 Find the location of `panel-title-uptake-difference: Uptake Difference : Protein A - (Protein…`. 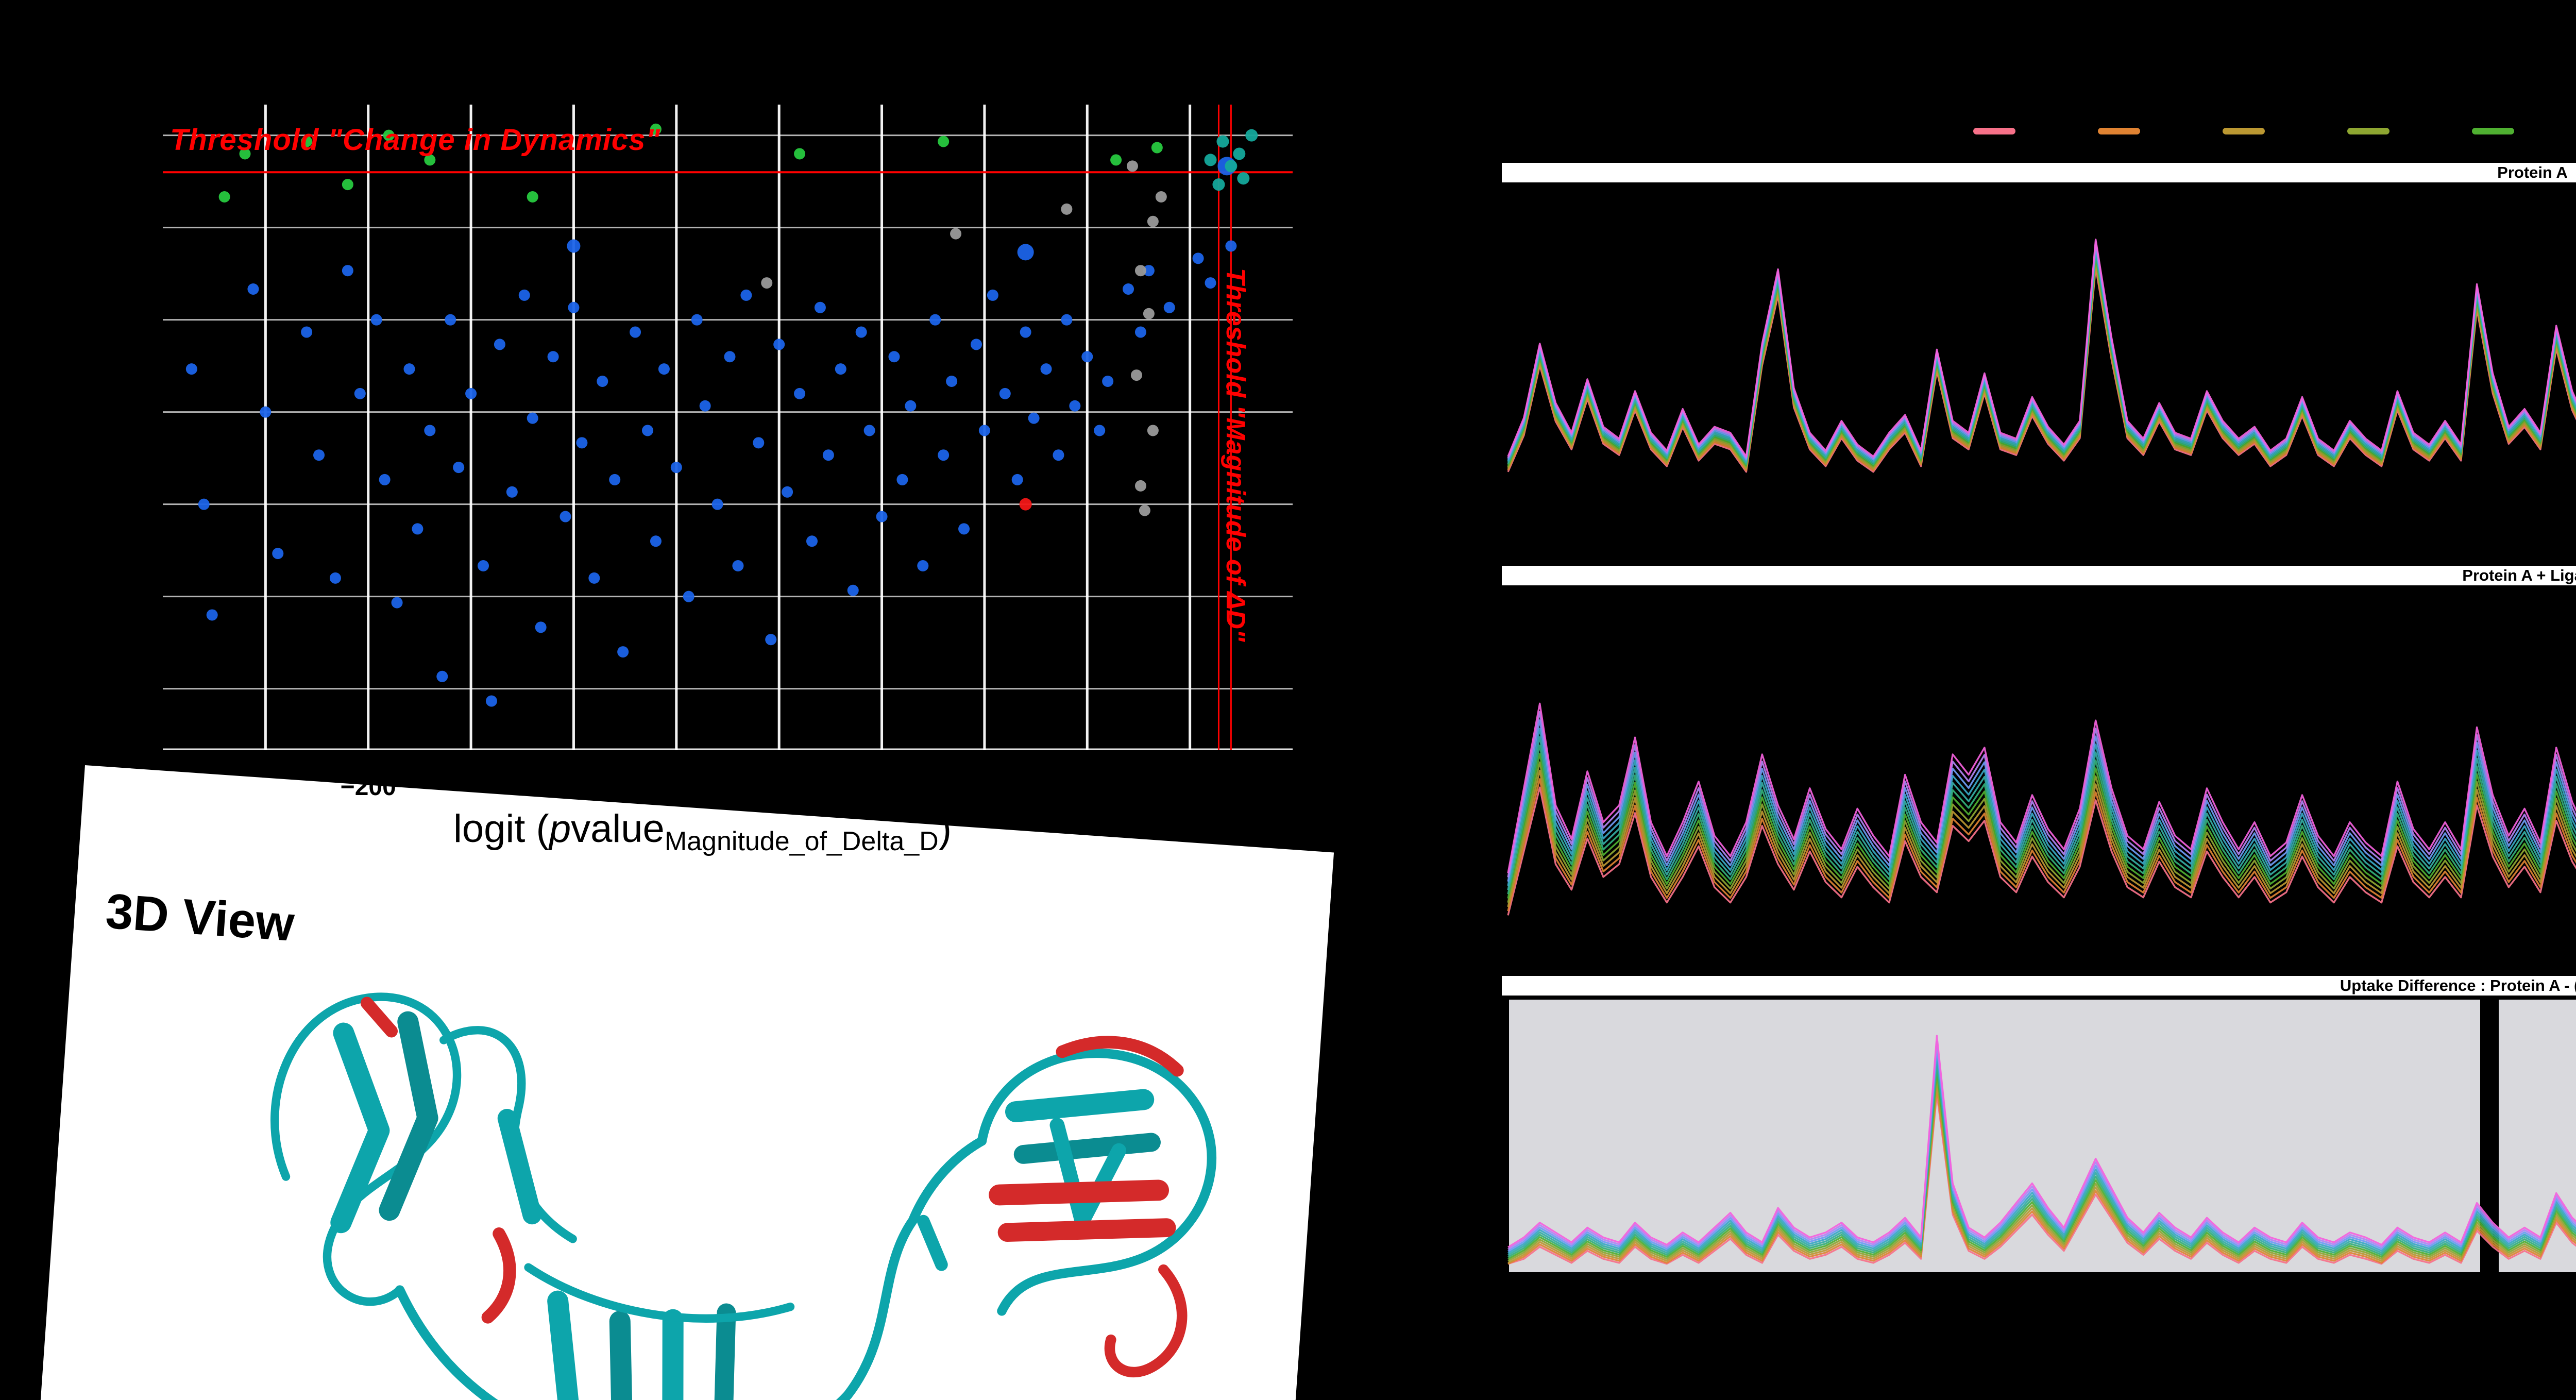

panel-title-uptake-difference: Uptake Difference : Protein A - (Protein… is located at coordinates (2039, 986).